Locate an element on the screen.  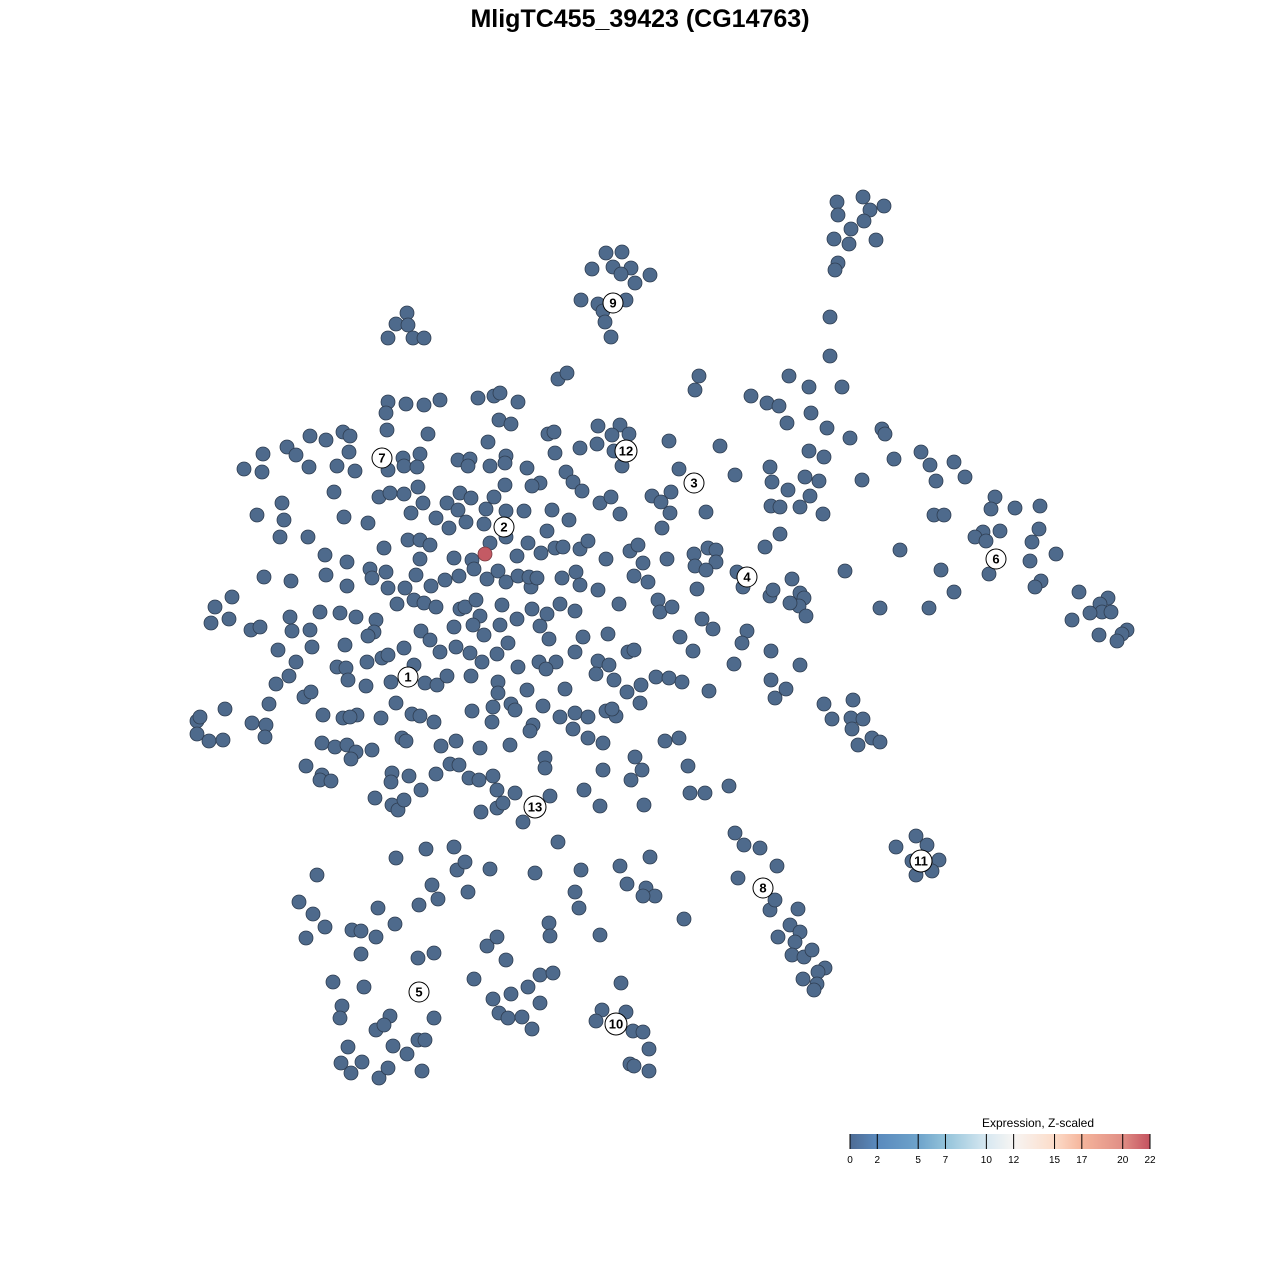
cluster-label: 3 is located at coordinates (694, 483).